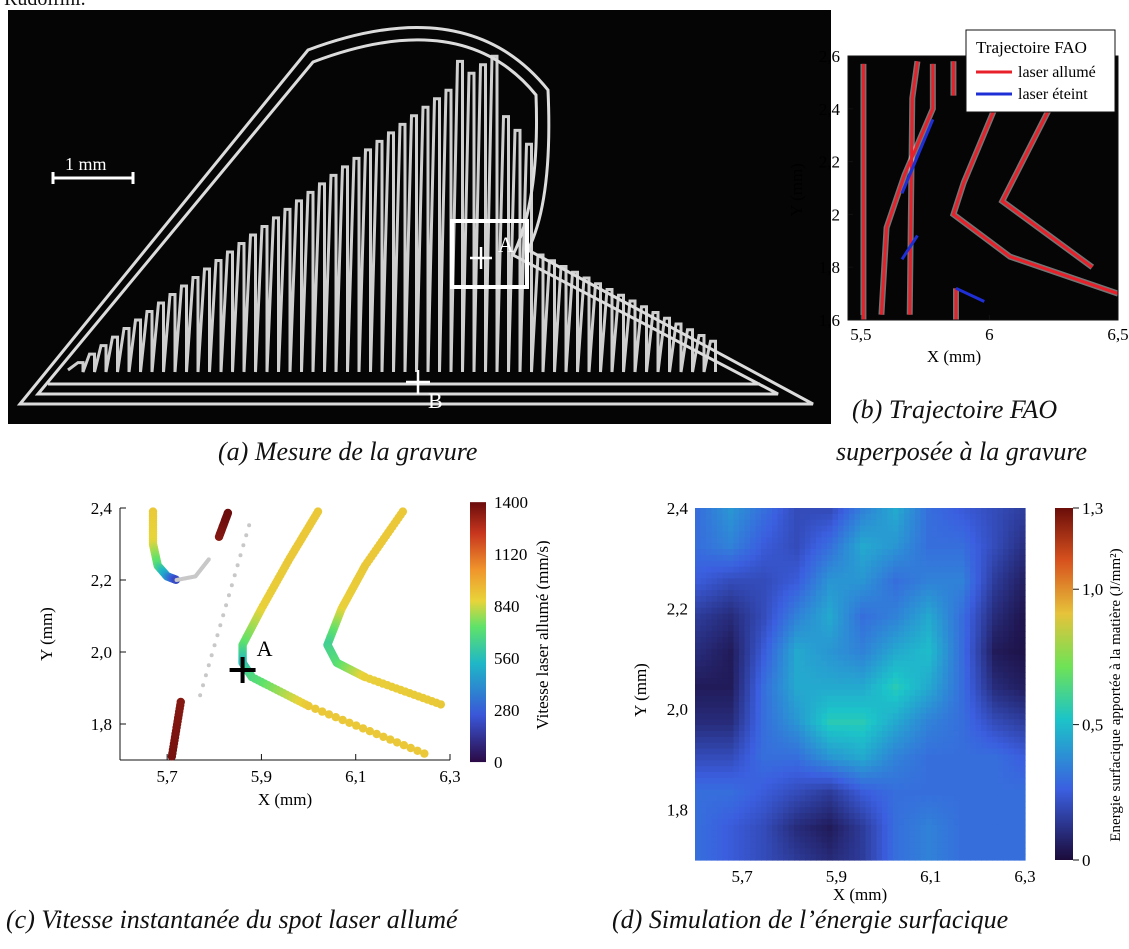 This screenshot has width=1129, height=949. I want to click on y-tick-b: 1,8, so click(829, 267).